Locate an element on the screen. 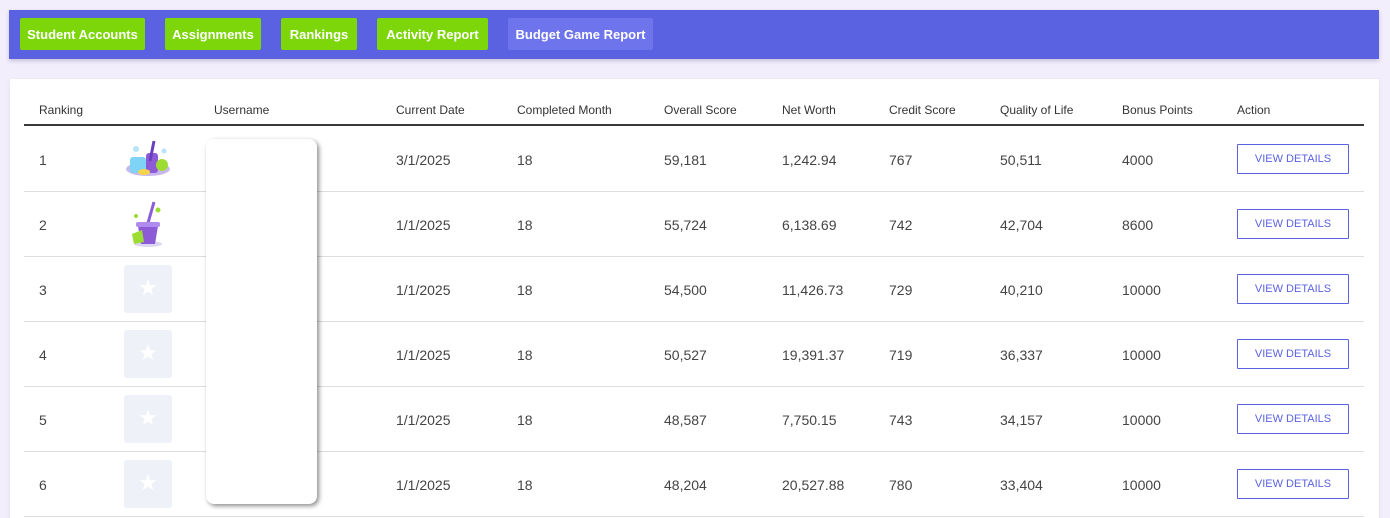  overall-score-cell: 59,181 is located at coordinates (685, 160).